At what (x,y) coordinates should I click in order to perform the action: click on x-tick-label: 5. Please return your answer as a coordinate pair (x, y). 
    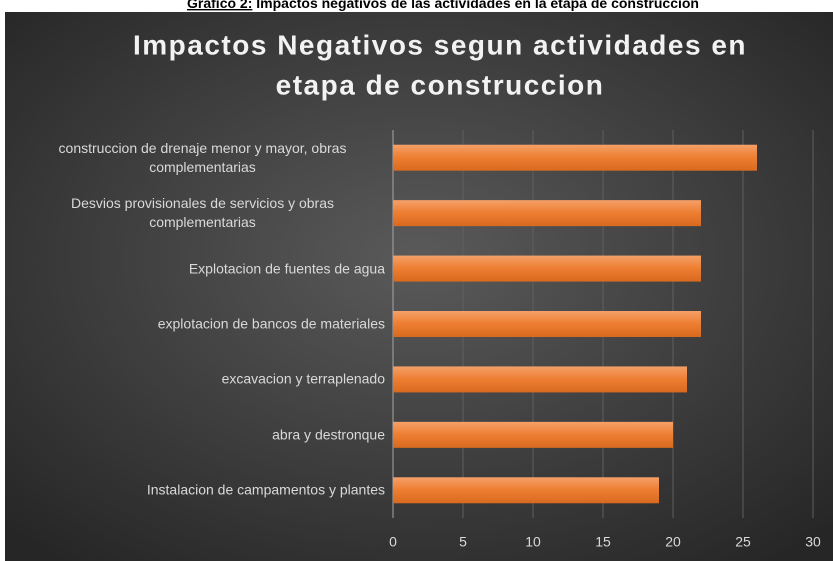
    Looking at the image, I should click on (463, 542).